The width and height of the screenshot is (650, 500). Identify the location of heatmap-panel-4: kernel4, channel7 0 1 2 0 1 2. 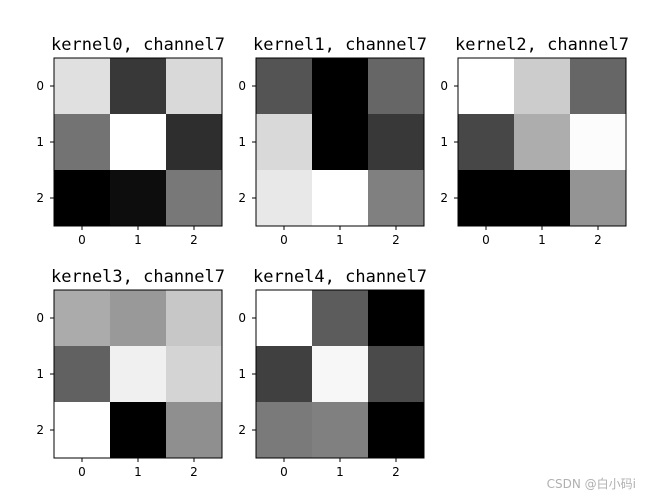
(332, 373).